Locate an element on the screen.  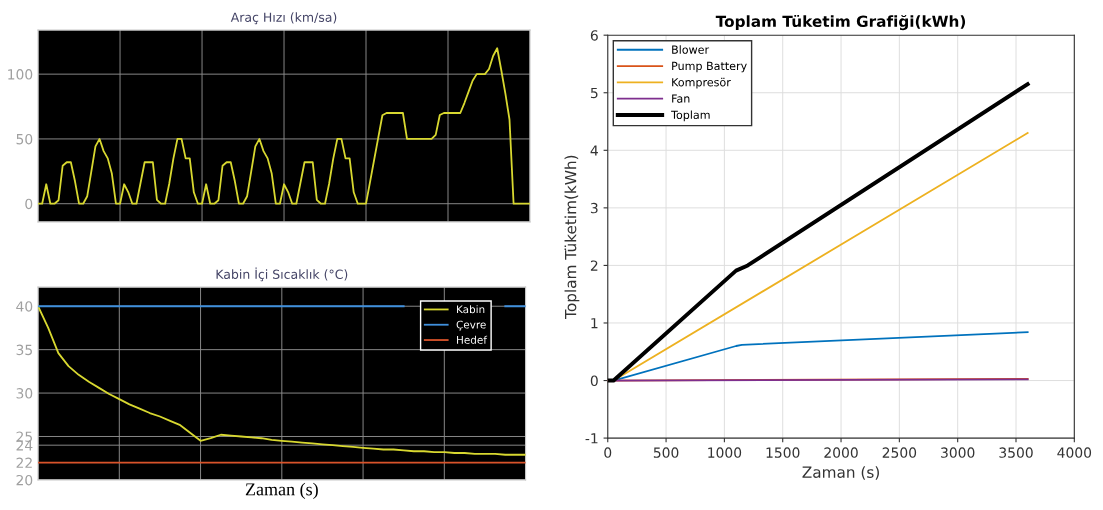
y-tick-label: 2 is located at coordinates (594, 265).